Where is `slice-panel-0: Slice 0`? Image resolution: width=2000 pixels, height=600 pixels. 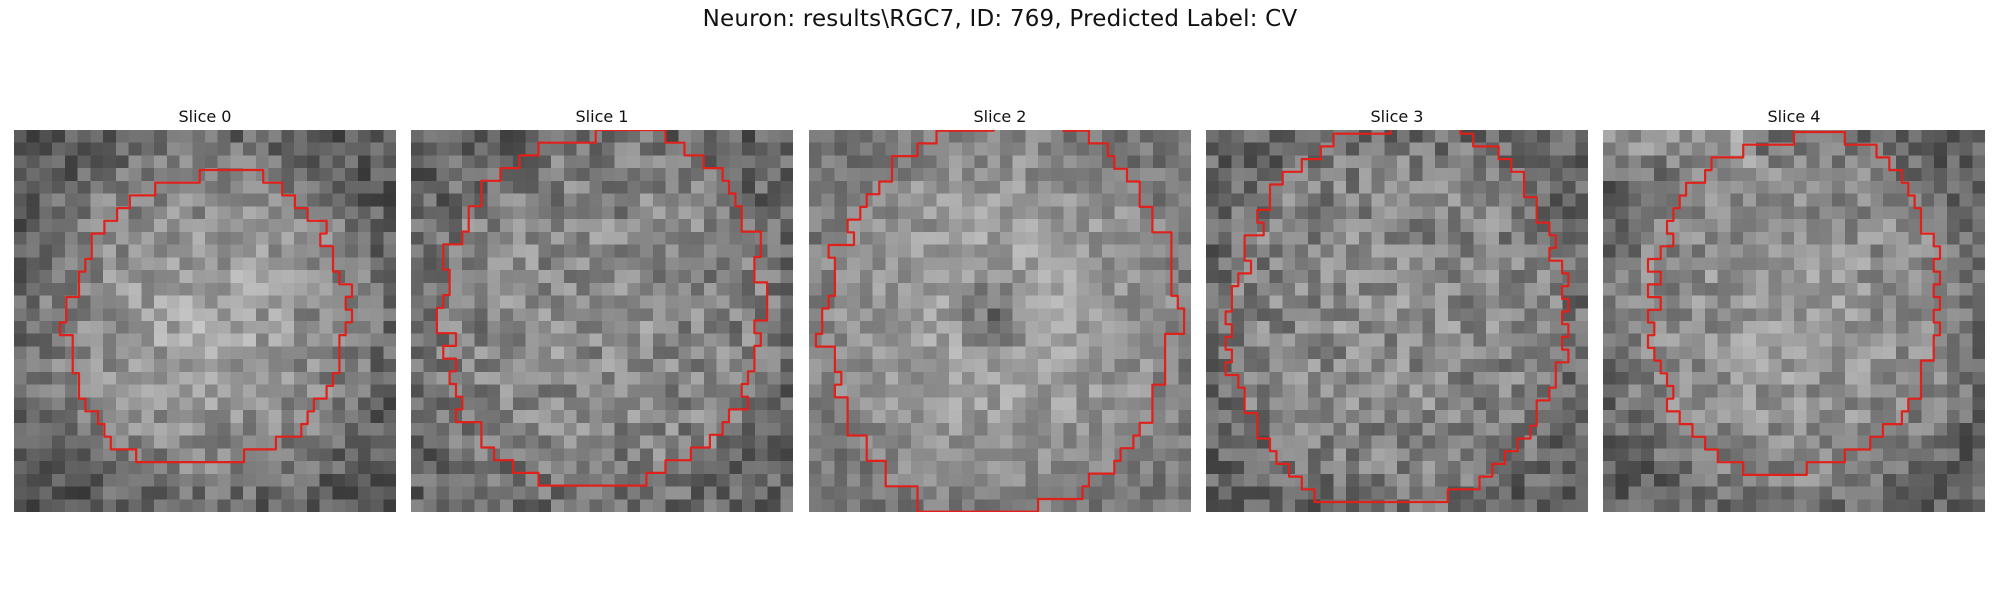 slice-panel-0: Slice 0 is located at coordinates (205, 308).